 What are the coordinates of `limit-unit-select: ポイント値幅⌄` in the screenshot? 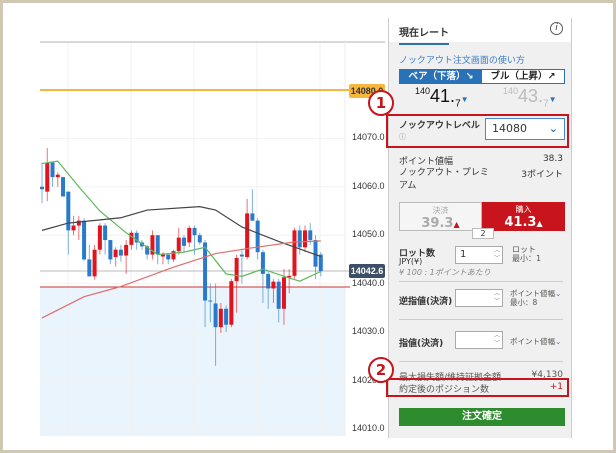 It's located at (536, 341).